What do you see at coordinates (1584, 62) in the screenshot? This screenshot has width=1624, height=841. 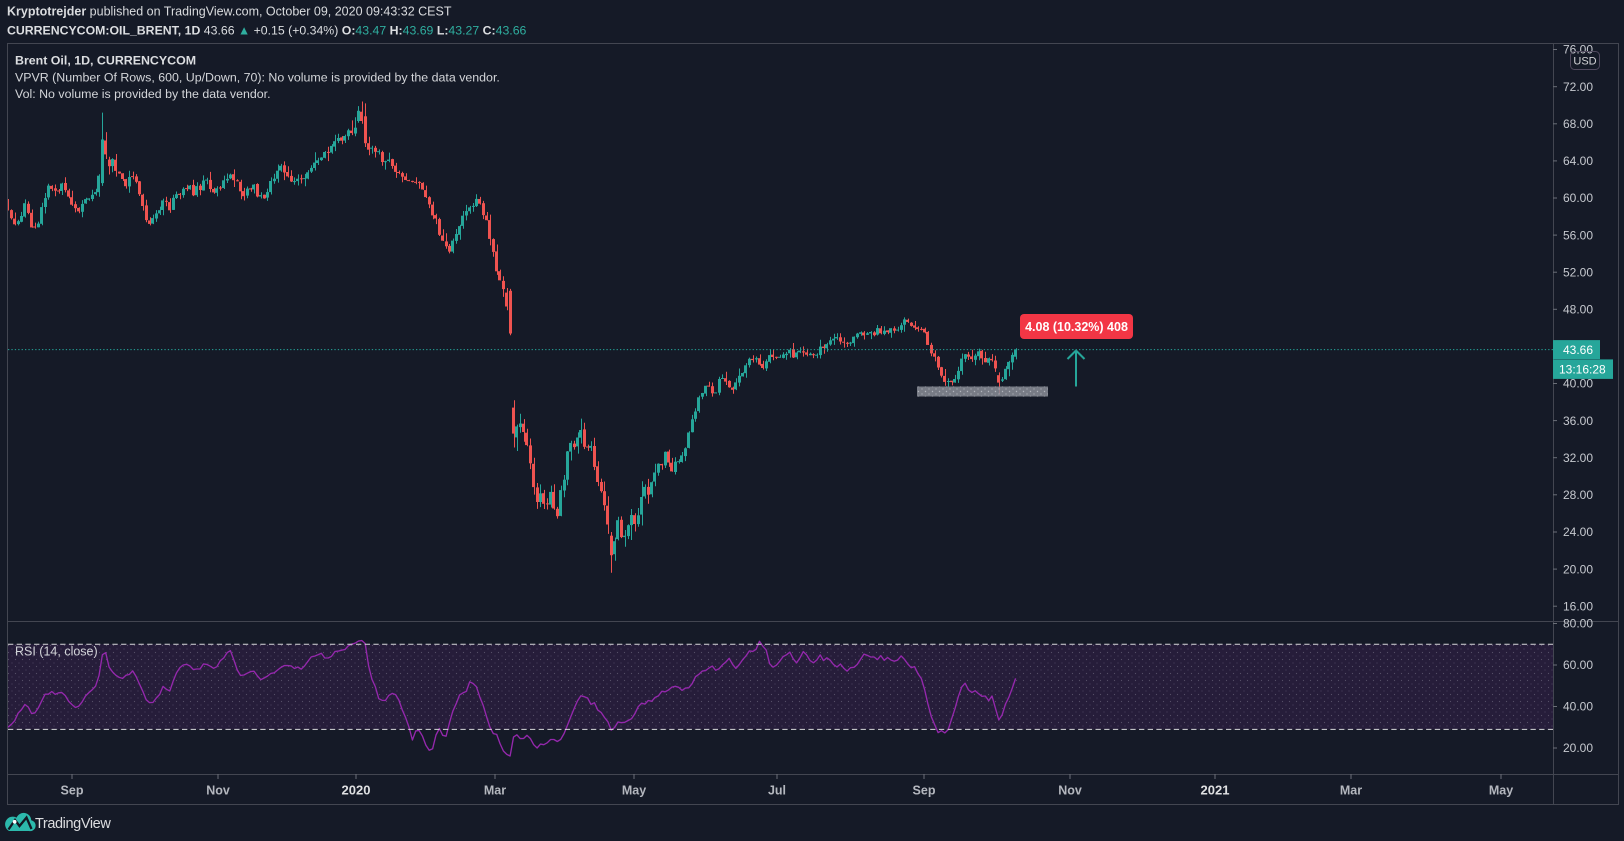 I see `svg-text: USD` at bounding box center [1584, 62].